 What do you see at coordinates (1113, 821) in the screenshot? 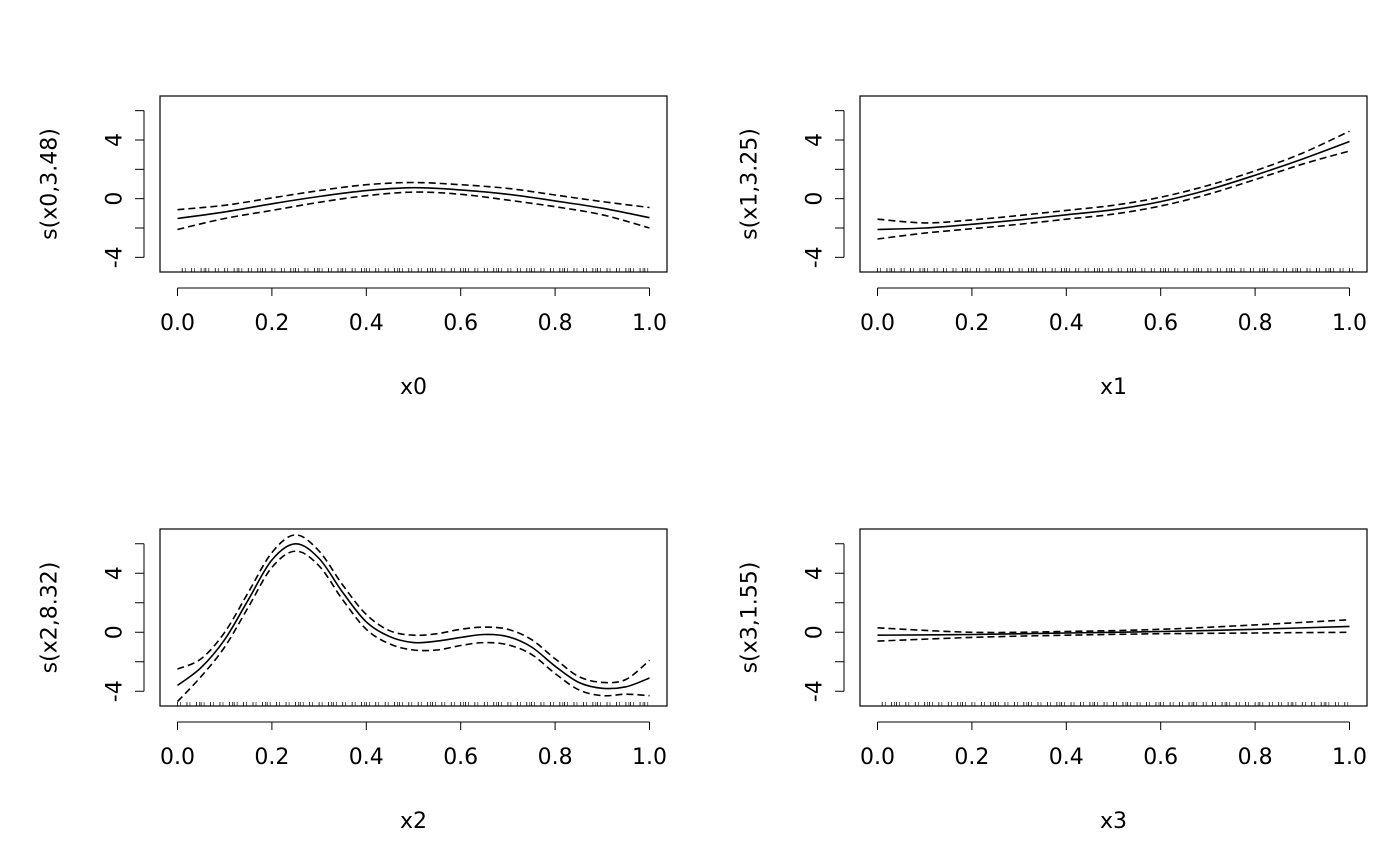
I see `x-axis-title: x3` at bounding box center [1113, 821].